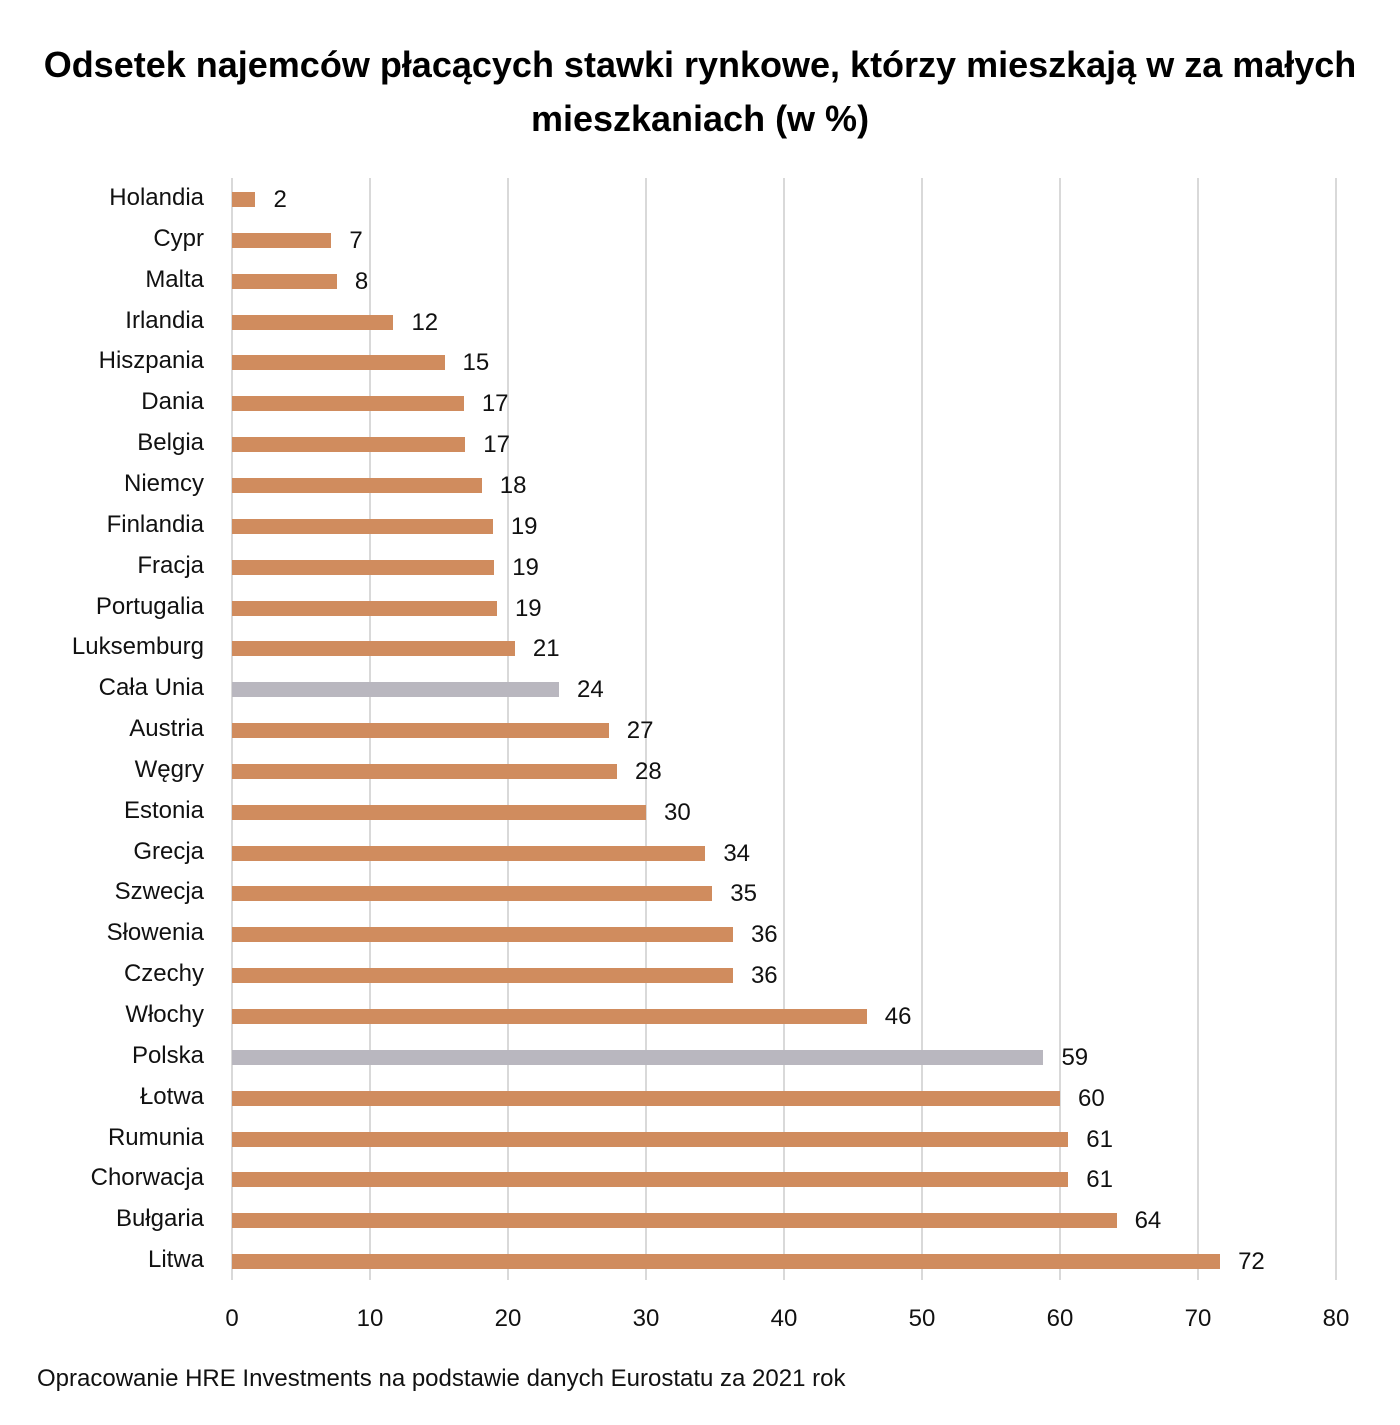 The width and height of the screenshot is (1400, 1425). What do you see at coordinates (898, 1016) in the screenshot?
I see `data-label: 46` at bounding box center [898, 1016].